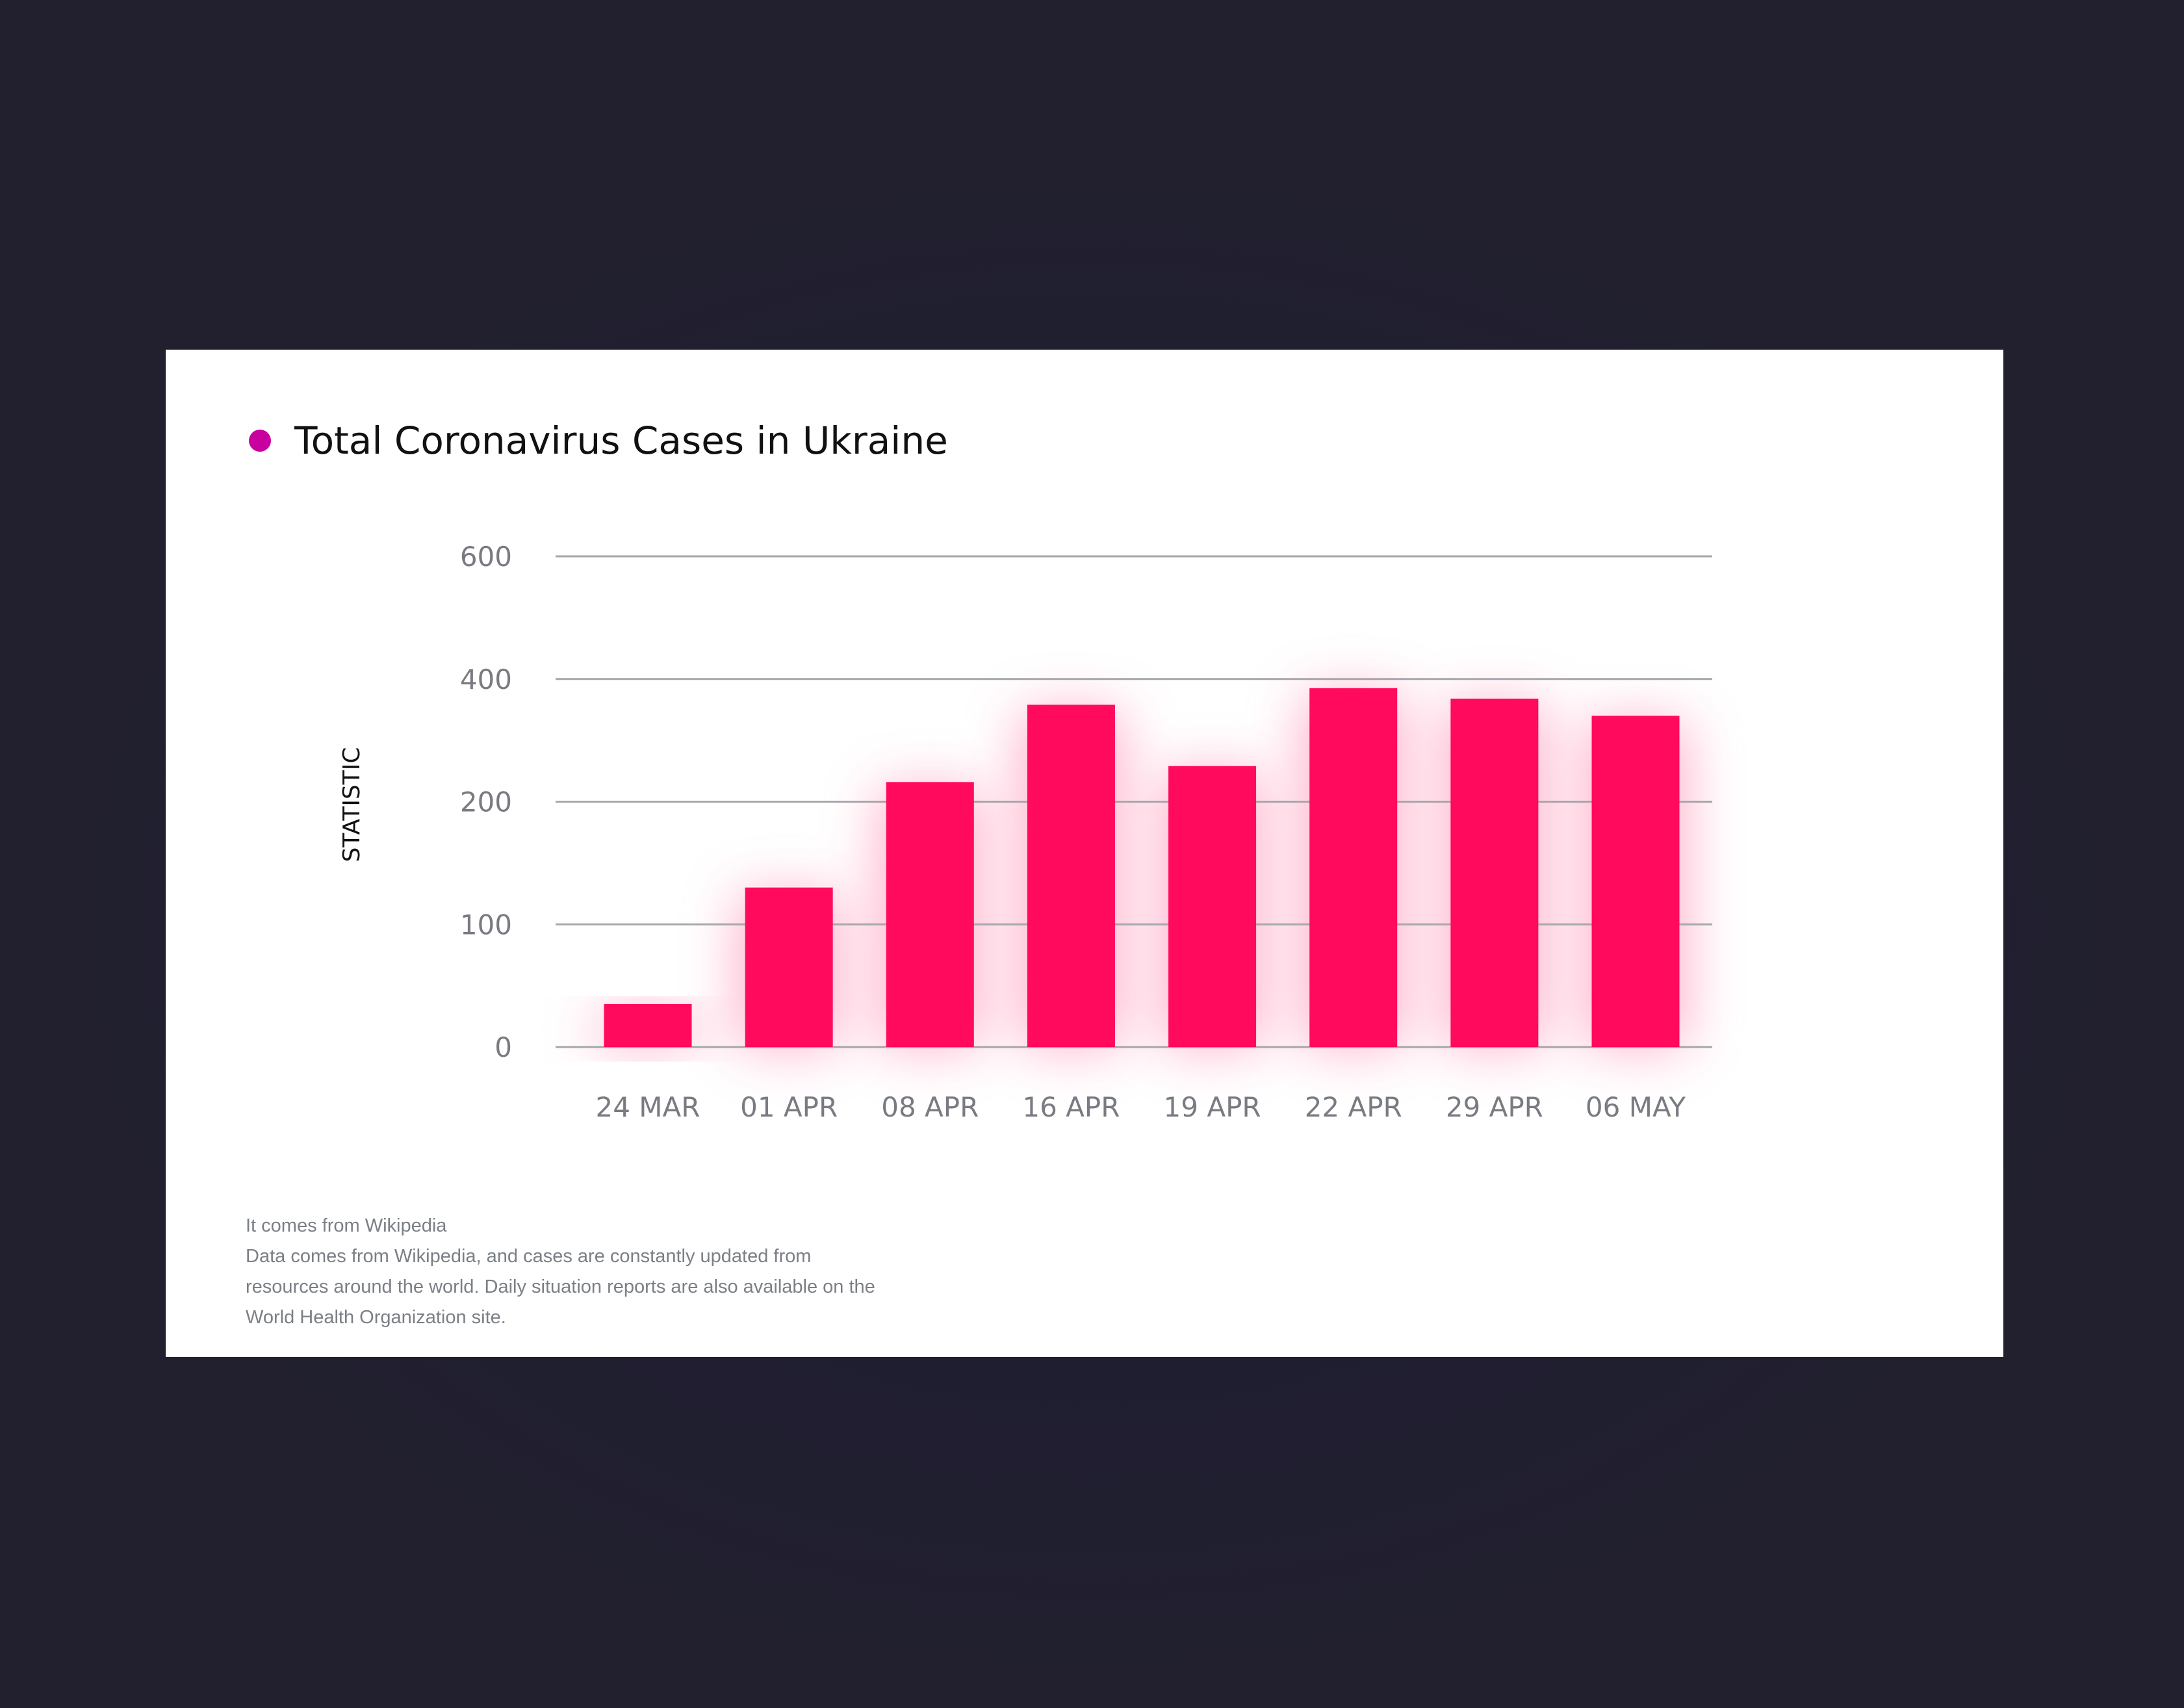 The image size is (2184, 1708). I want to click on note-line: It comes from Wikipedia, so click(346, 1225).